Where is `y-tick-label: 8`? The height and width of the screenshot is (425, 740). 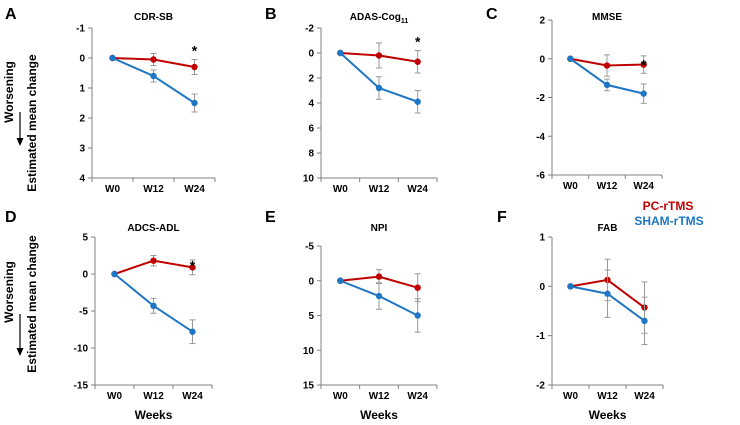 y-tick-label: 8 is located at coordinates (311, 154).